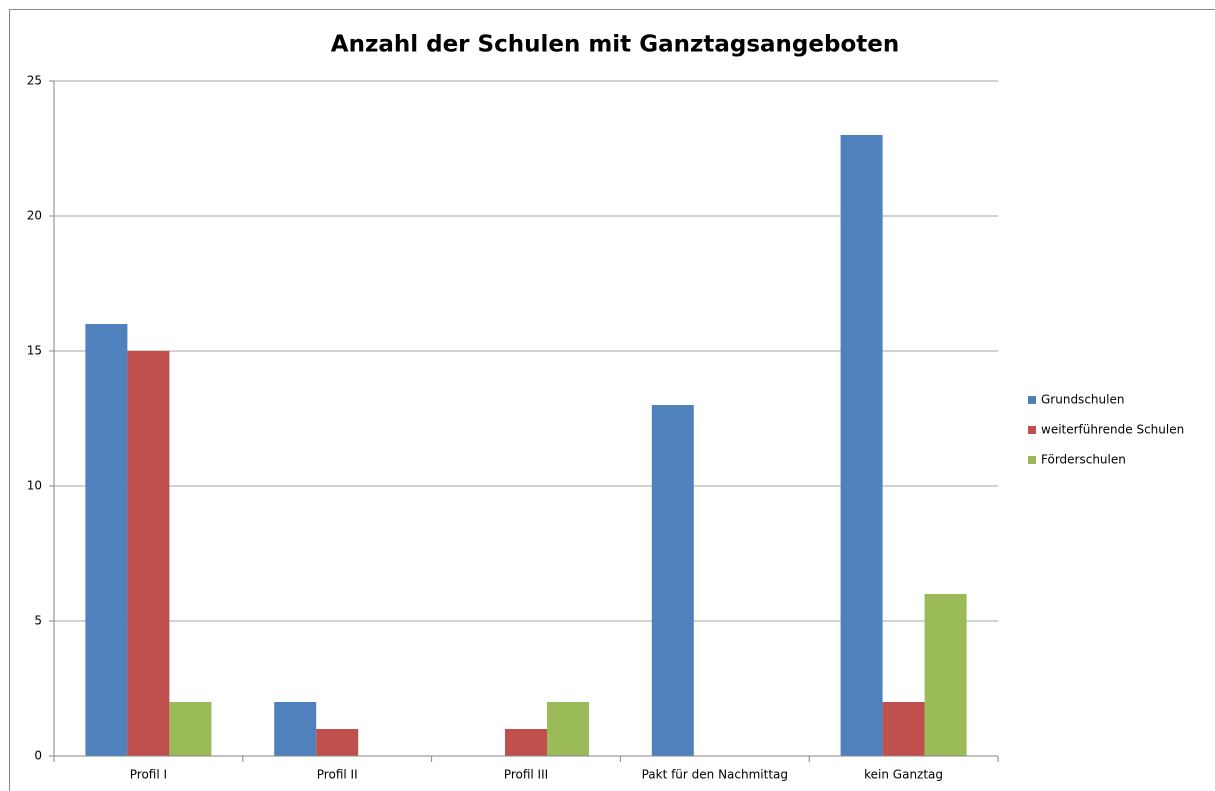  Describe the element at coordinates (615, 45) in the screenshot. I see `chart-title: Anzahl der Schulen mit Ganztagsangeboten` at that location.